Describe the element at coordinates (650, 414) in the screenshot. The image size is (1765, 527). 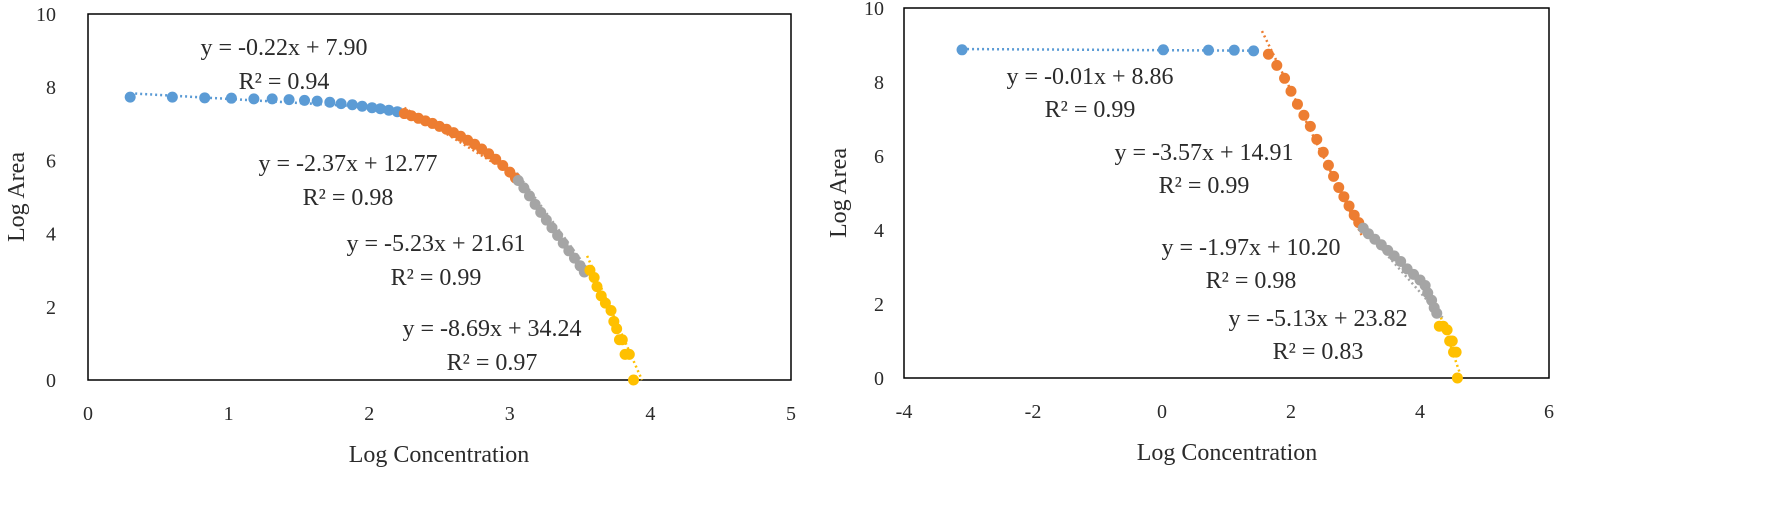
I see `x-tick-label: 4` at that location.